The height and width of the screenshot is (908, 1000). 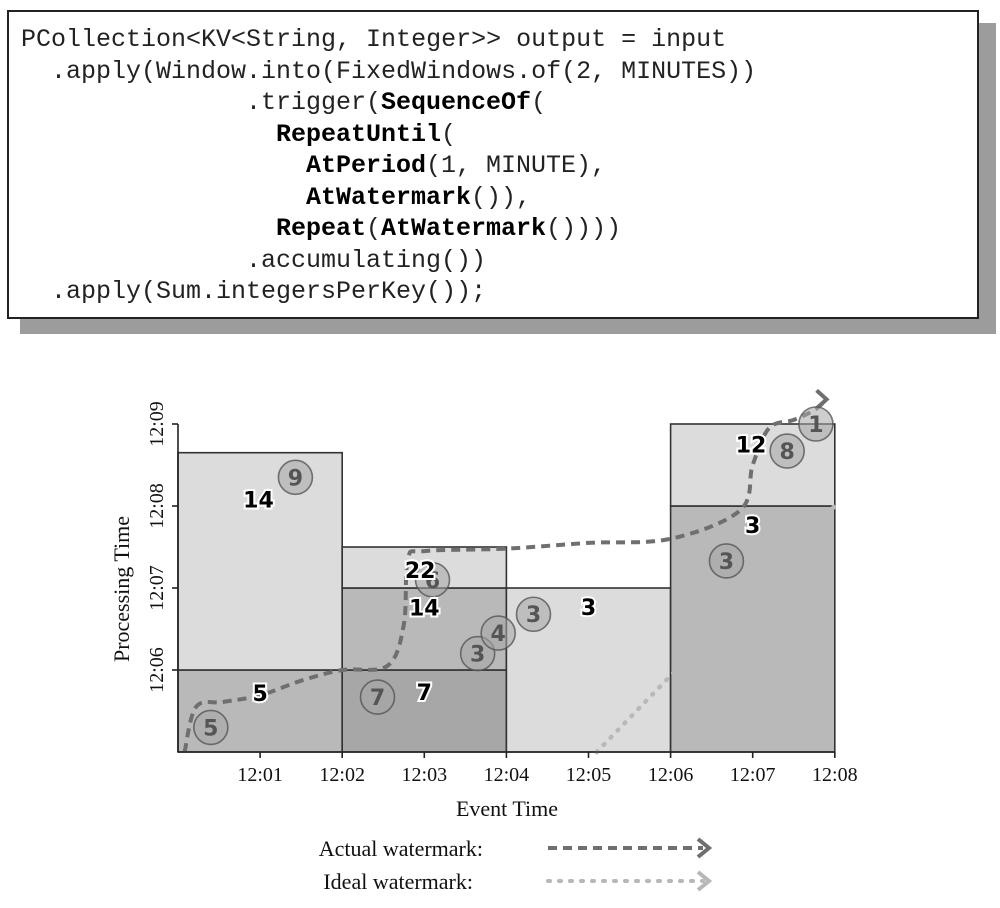 What do you see at coordinates (260, 561) in the screenshot?
I see `pane-w1-late` at bounding box center [260, 561].